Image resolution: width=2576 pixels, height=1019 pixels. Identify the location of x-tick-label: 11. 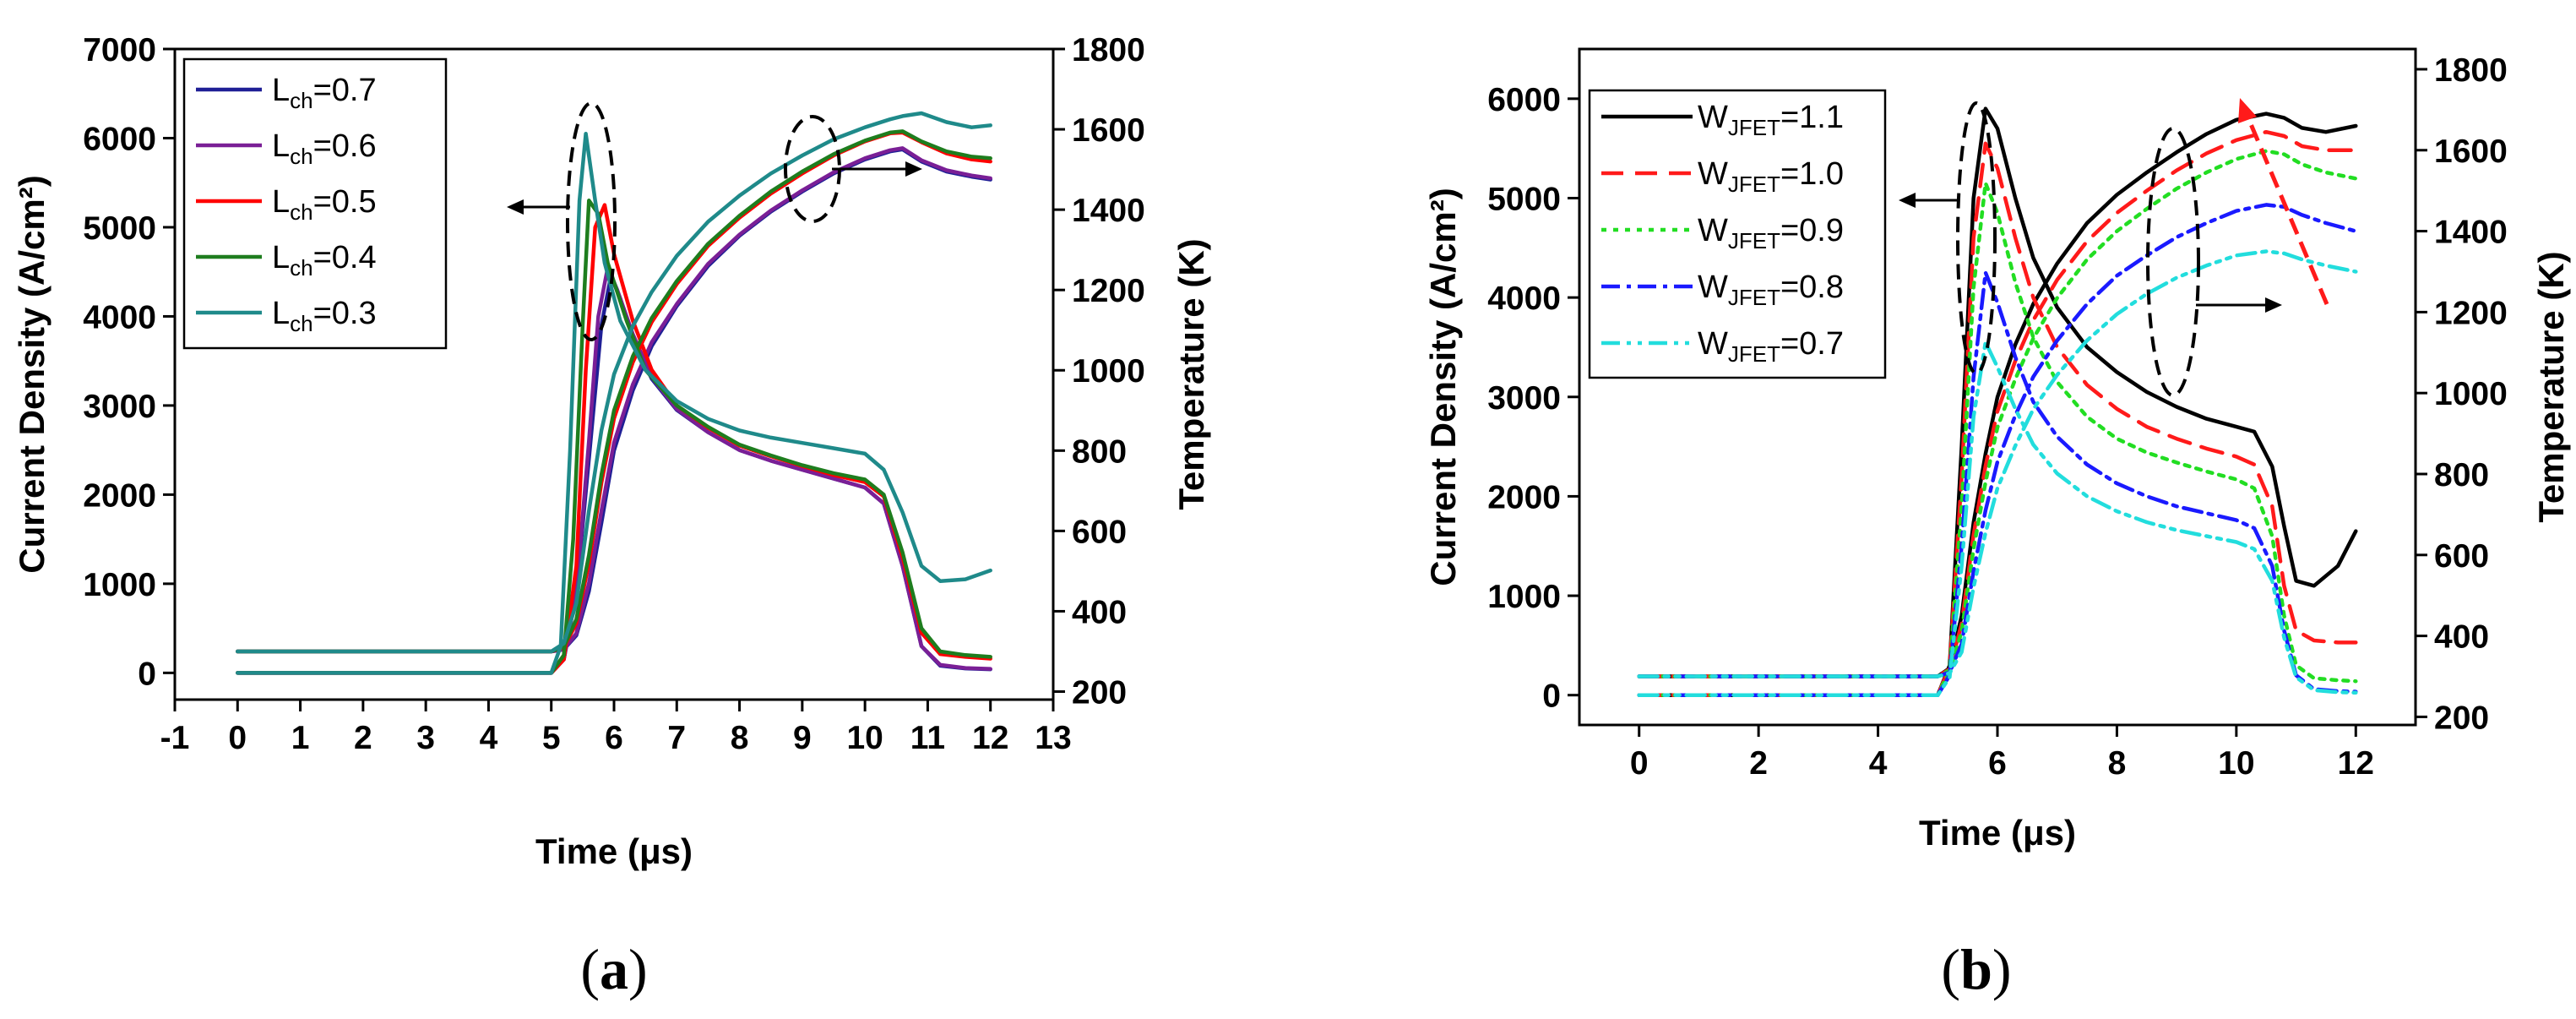
(927, 738).